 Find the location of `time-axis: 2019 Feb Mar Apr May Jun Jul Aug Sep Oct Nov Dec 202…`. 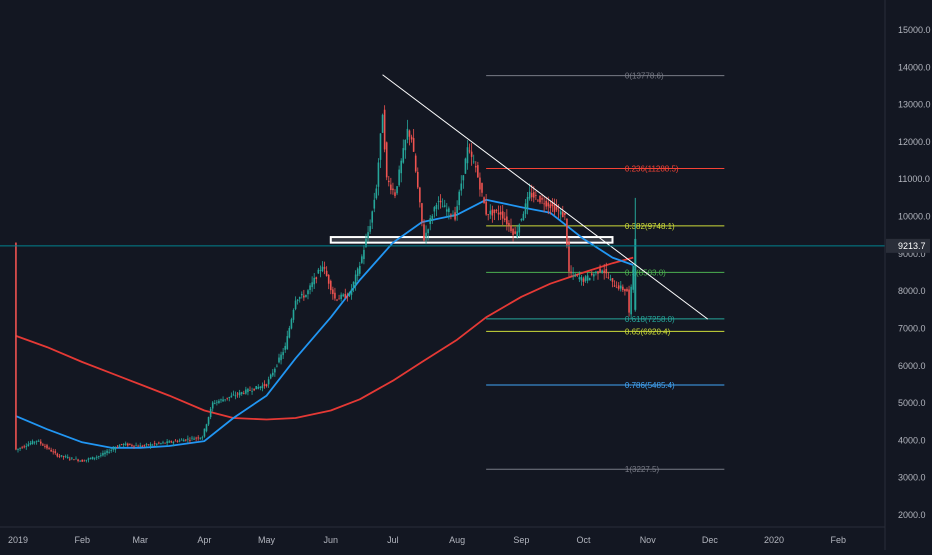

time-axis: 2019 Feb Mar Apr May Jun Jul Aug Sep Oct Nov Dec 202… is located at coordinates (427, 540).